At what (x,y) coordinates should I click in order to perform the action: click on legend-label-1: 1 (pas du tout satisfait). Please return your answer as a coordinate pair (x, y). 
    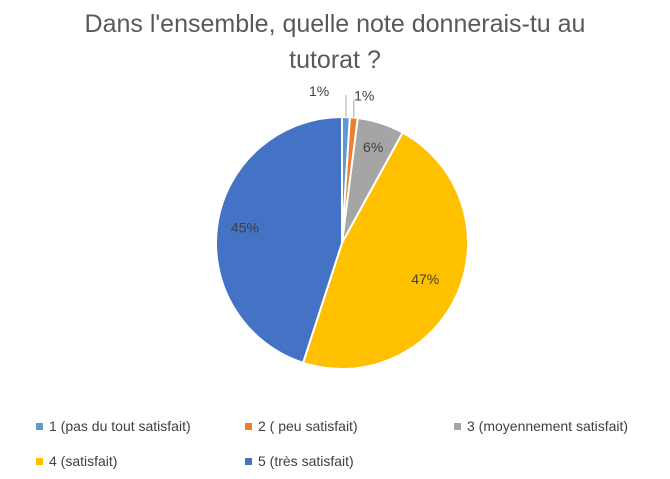
    Looking at the image, I should click on (120, 426).